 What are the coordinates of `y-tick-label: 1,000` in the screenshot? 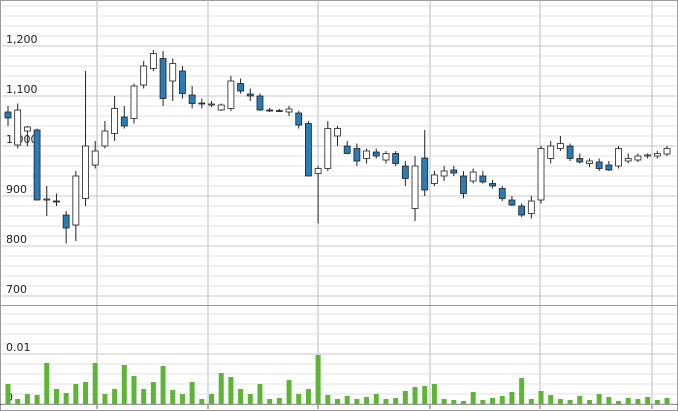 It's located at (22, 139).